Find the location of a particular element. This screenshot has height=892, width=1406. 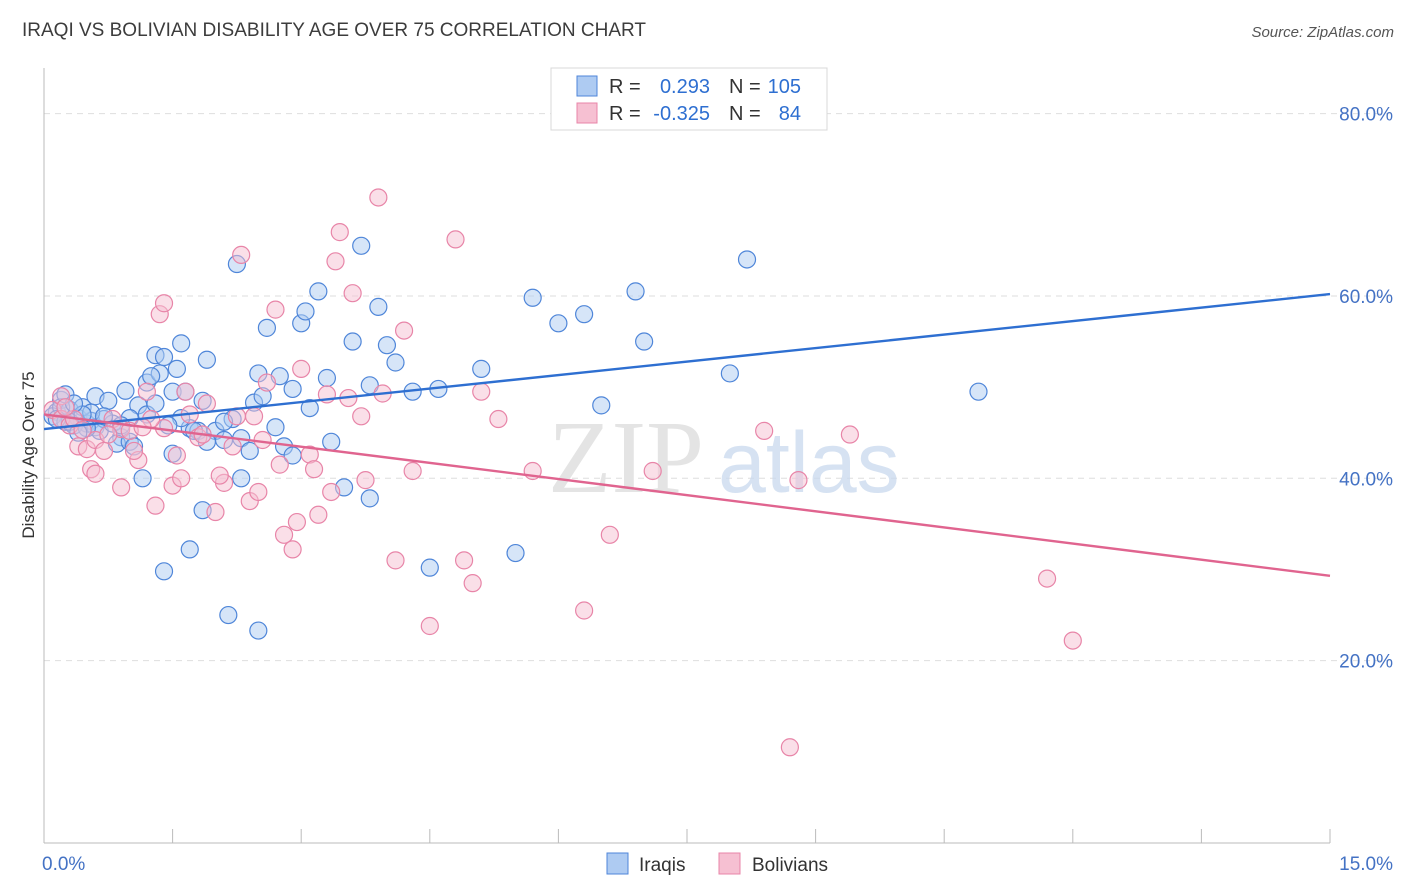

bottom-legend-swatch-iraqis is located at coordinates (617, 863).